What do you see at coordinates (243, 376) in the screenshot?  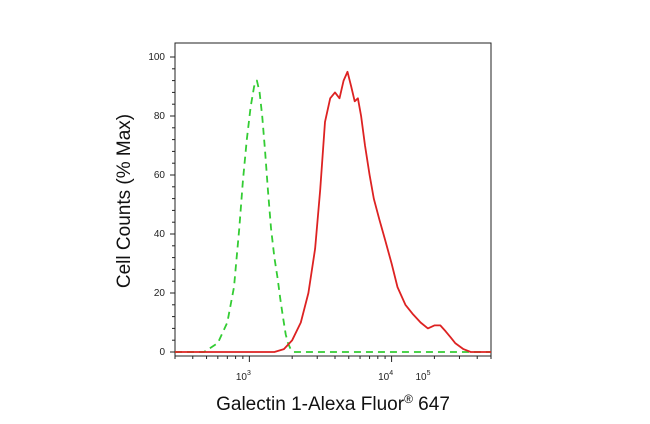 I see `x-tick-label: 10³` at bounding box center [243, 376].